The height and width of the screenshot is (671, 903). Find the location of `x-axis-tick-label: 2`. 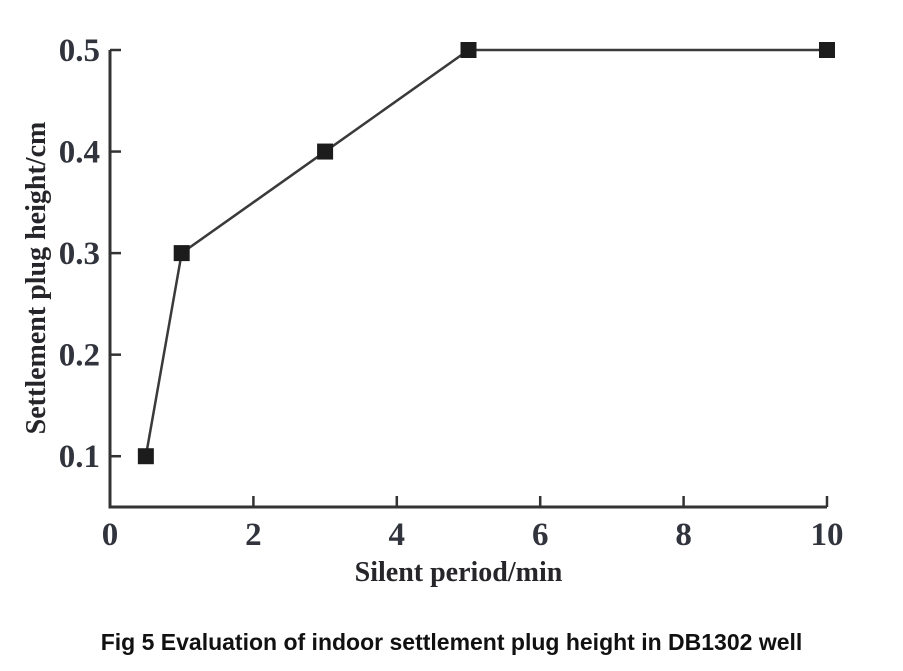

x-axis-tick-label: 2 is located at coordinates (253, 535).